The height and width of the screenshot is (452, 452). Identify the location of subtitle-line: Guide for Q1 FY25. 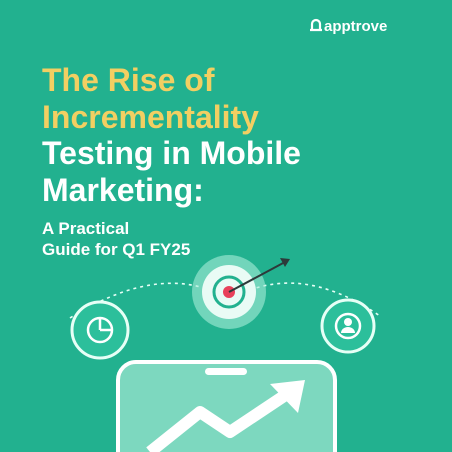
(116, 249).